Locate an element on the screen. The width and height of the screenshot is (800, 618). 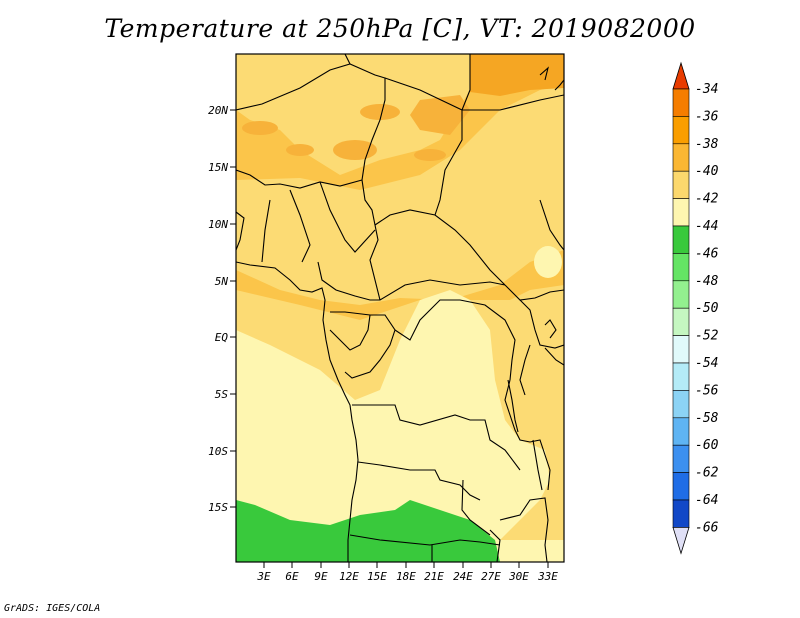
lat-tick-label: 10N is located at coordinates (218, 224).